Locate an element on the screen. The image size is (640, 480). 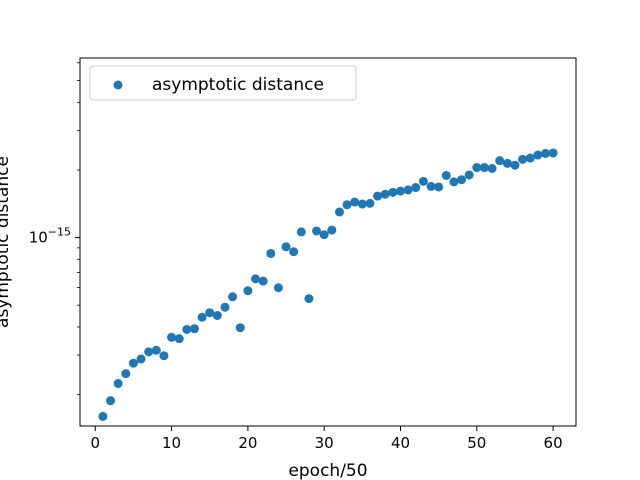
x-tick-label: 10 is located at coordinates (171, 443).